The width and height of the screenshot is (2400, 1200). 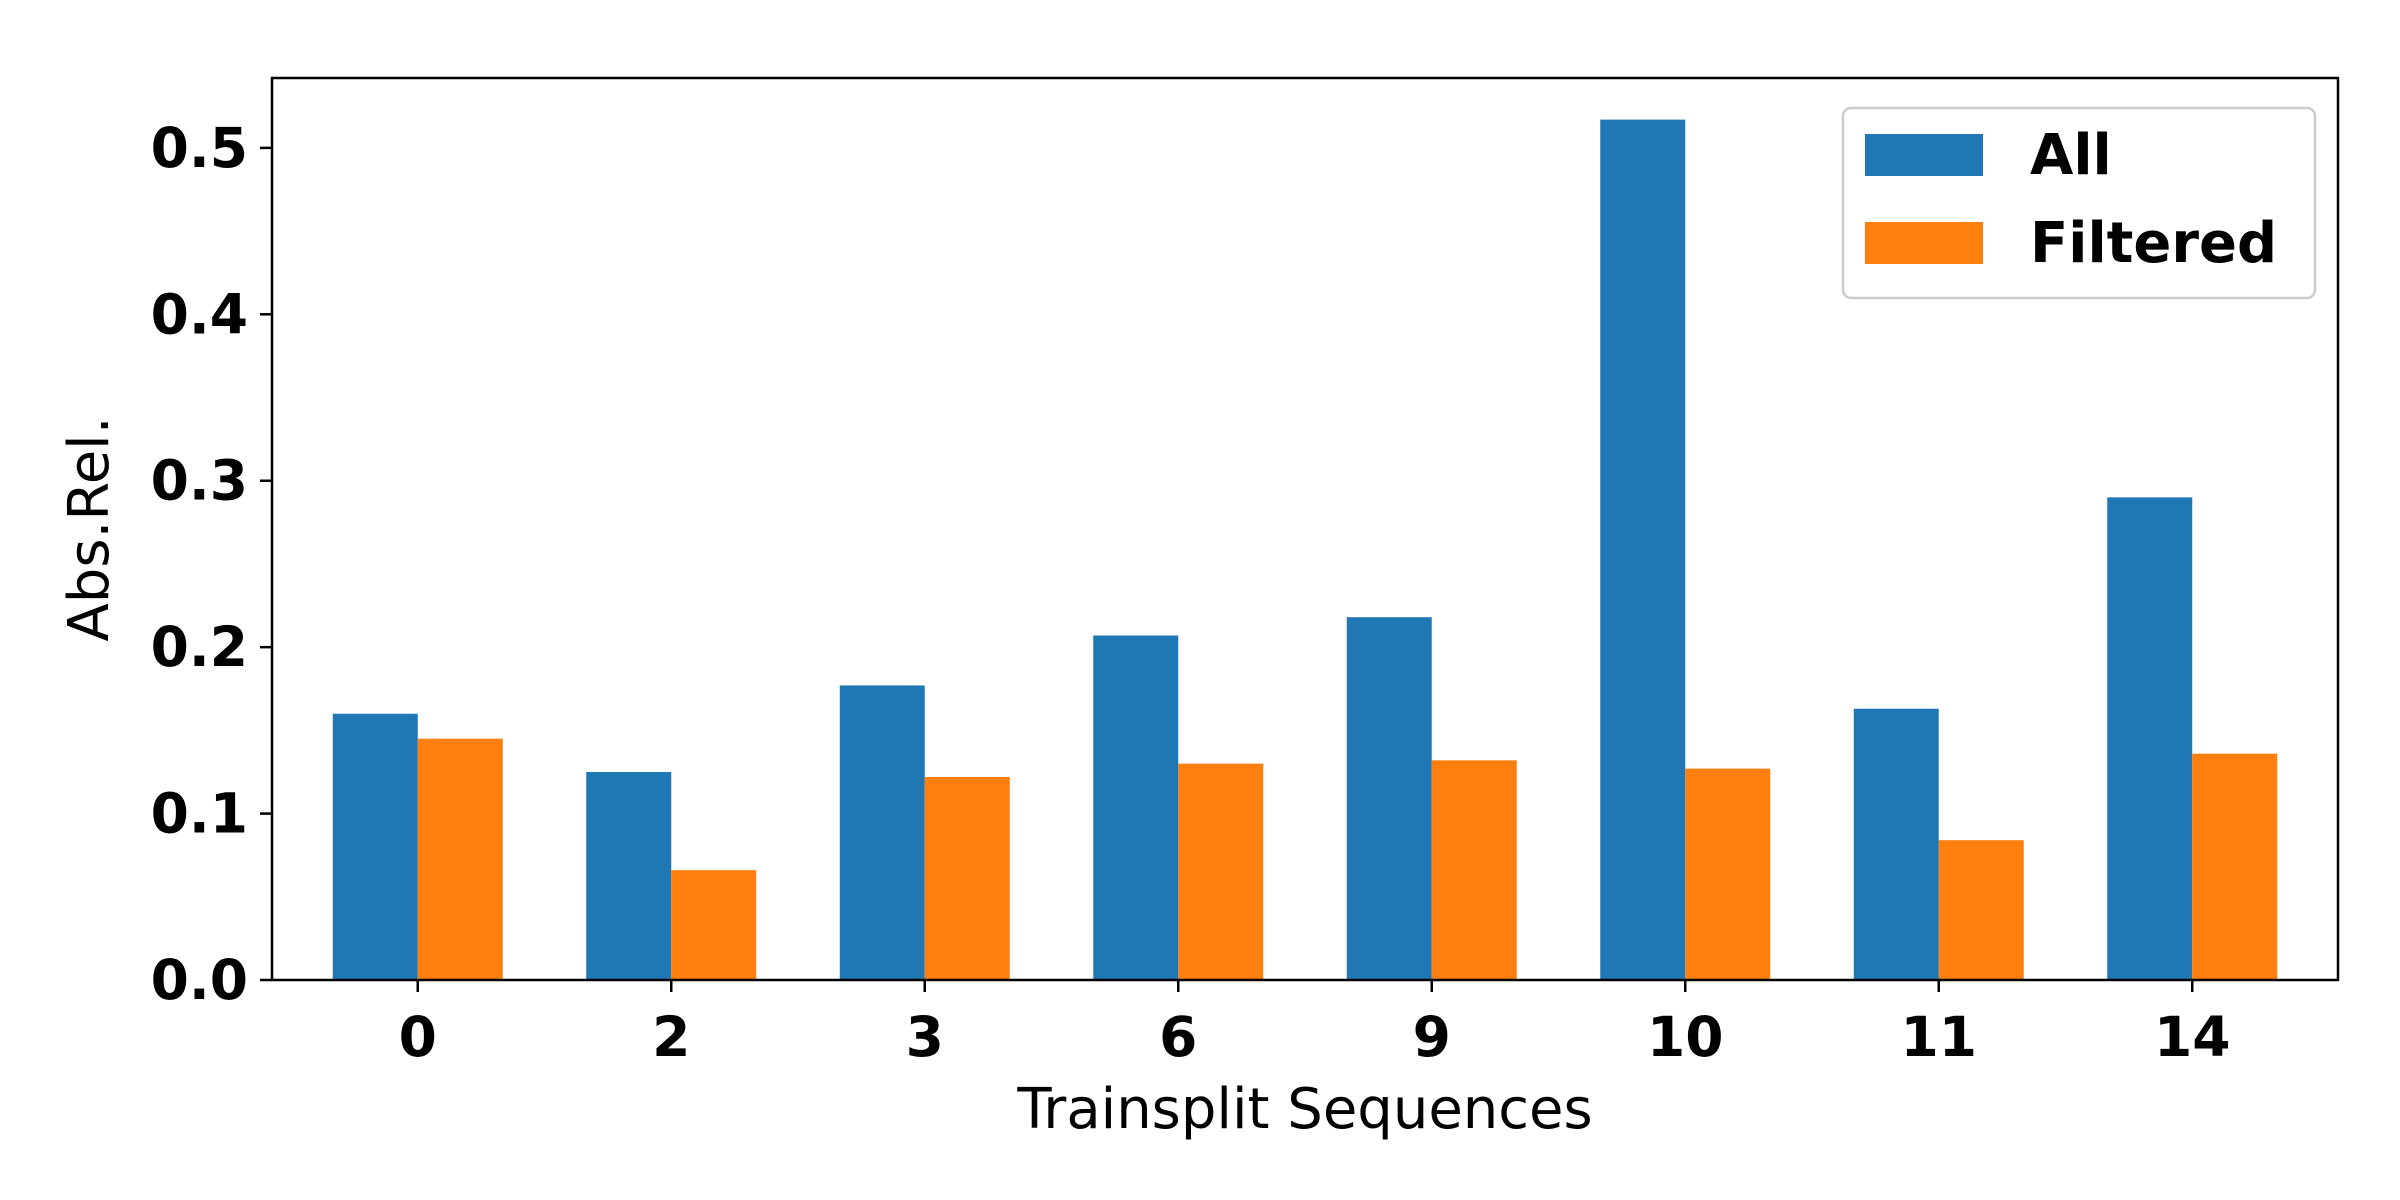 I want to click on x-tick-label: 2, so click(x=671, y=1037).